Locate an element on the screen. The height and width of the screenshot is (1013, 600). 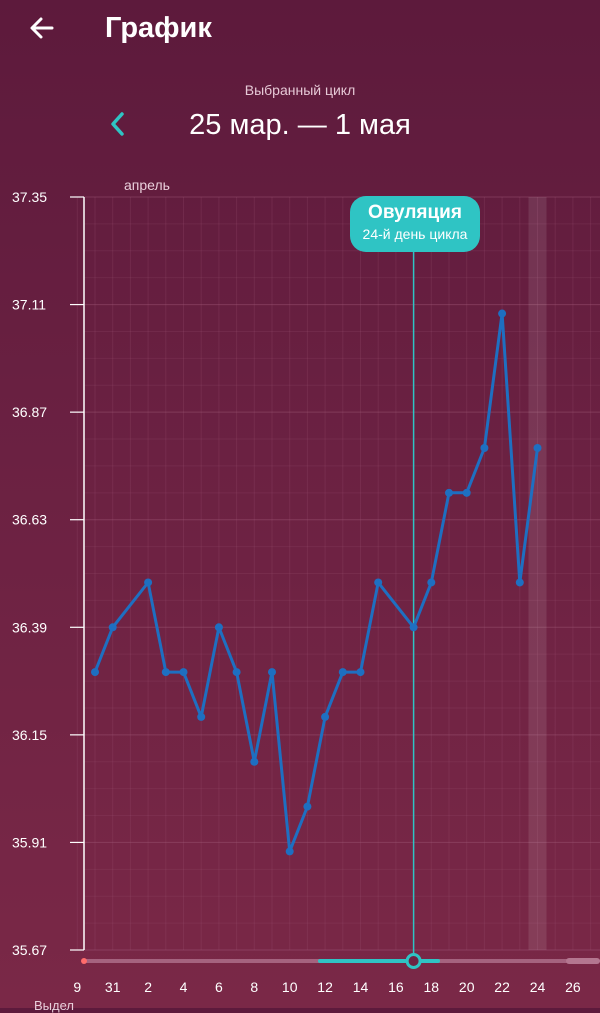
x-tick-label: 20 is located at coordinates (467, 987).